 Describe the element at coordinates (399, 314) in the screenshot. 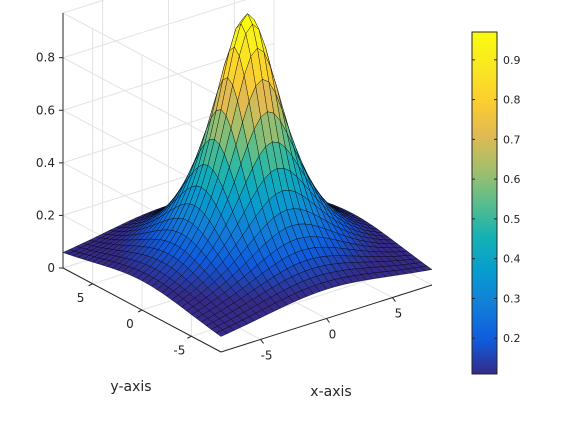

I see `x-tick-label: 5` at that location.